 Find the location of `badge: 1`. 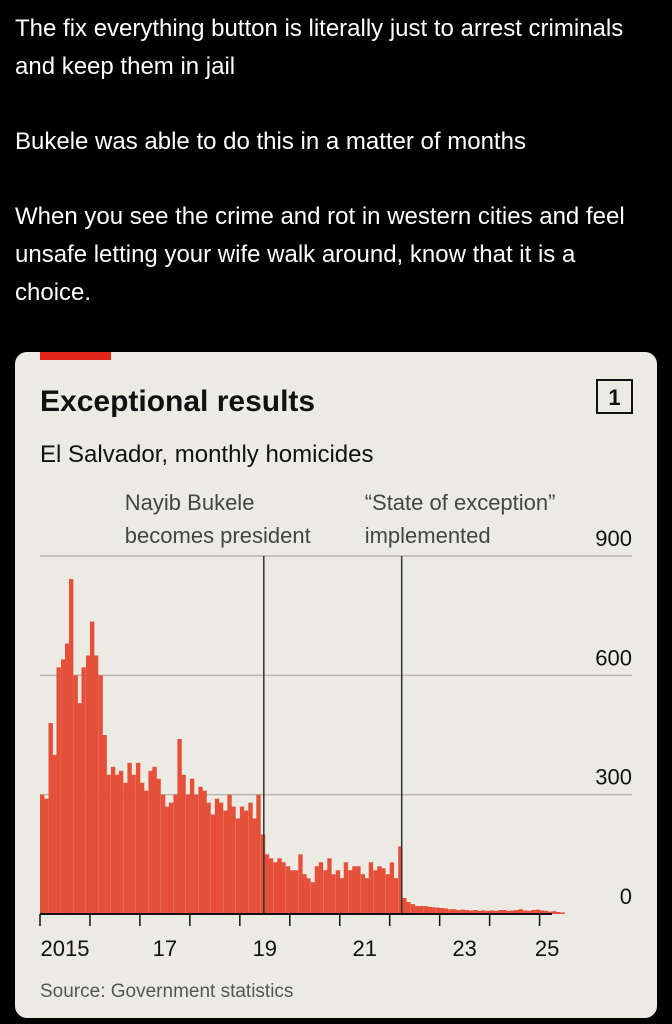

badge: 1 is located at coordinates (614, 397).